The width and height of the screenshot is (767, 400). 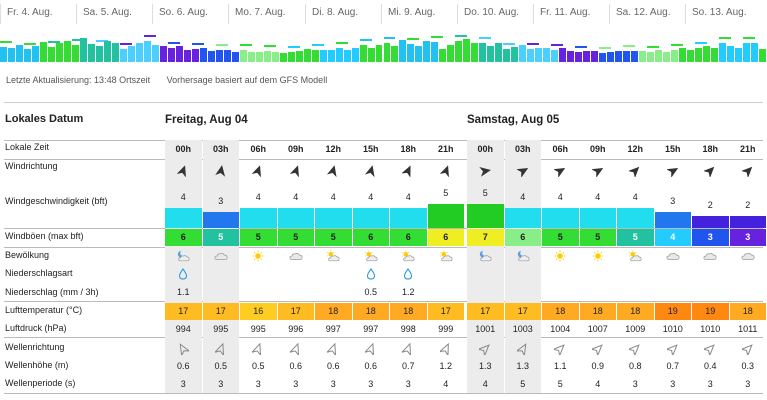 I want to click on wave-height-value: 0.9, so click(x=597, y=366).